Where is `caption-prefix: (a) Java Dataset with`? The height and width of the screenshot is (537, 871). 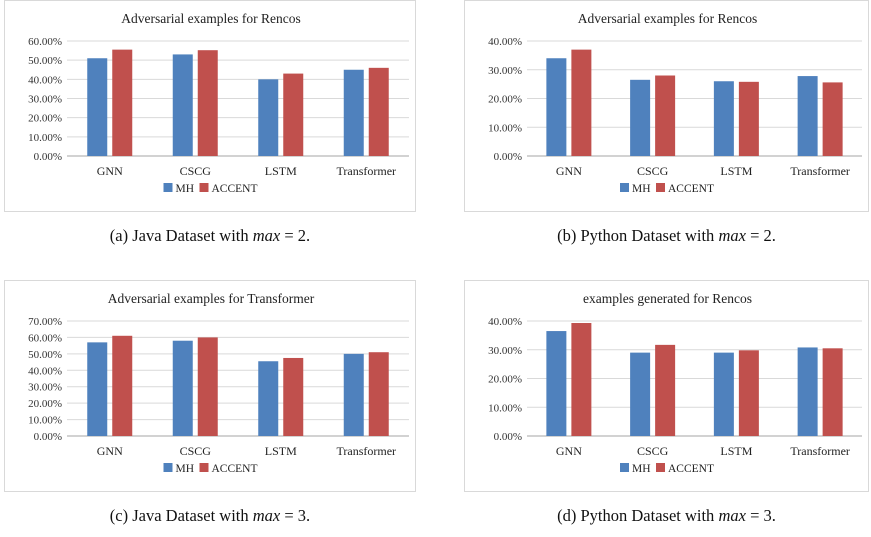 caption-prefix: (a) Java Dataset with is located at coordinates (181, 235).